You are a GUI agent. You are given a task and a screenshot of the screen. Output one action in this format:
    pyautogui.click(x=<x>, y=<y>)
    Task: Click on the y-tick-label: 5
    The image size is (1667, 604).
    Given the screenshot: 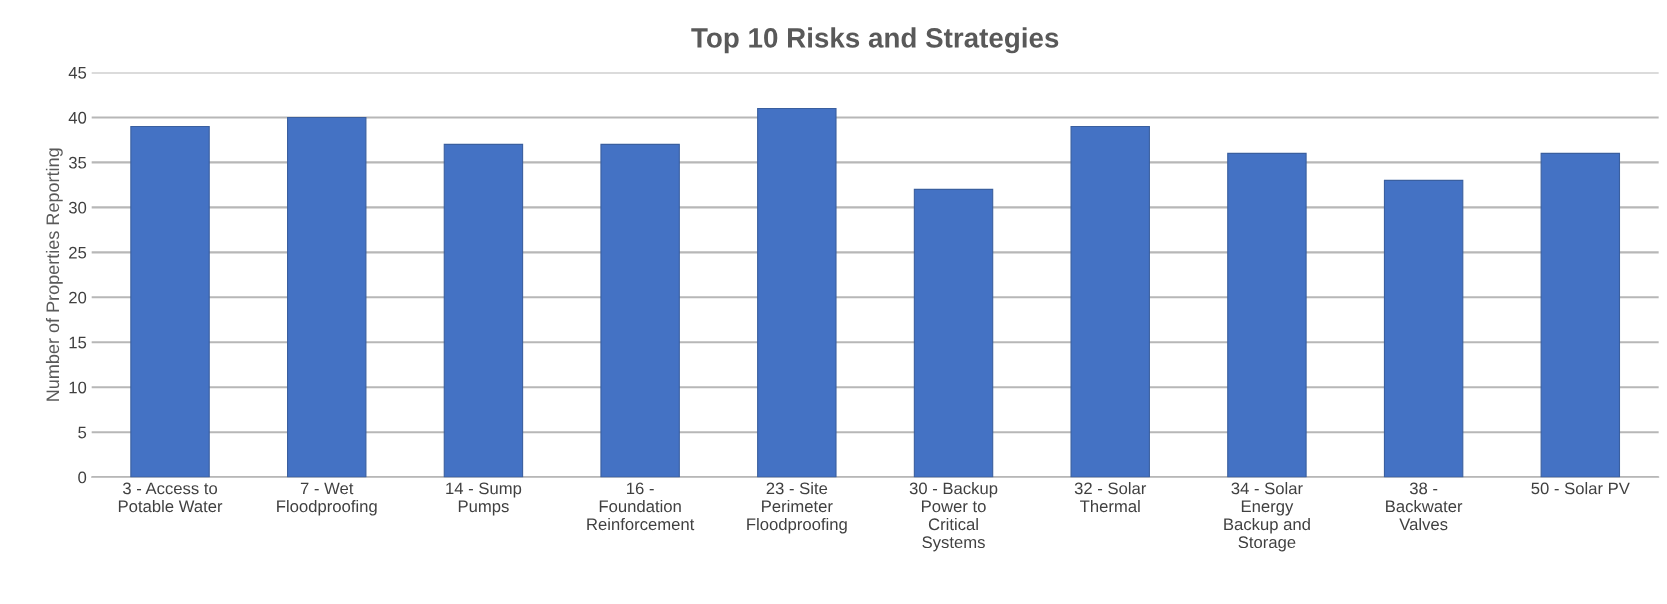 What is the action you would take?
    pyautogui.click(x=82, y=432)
    